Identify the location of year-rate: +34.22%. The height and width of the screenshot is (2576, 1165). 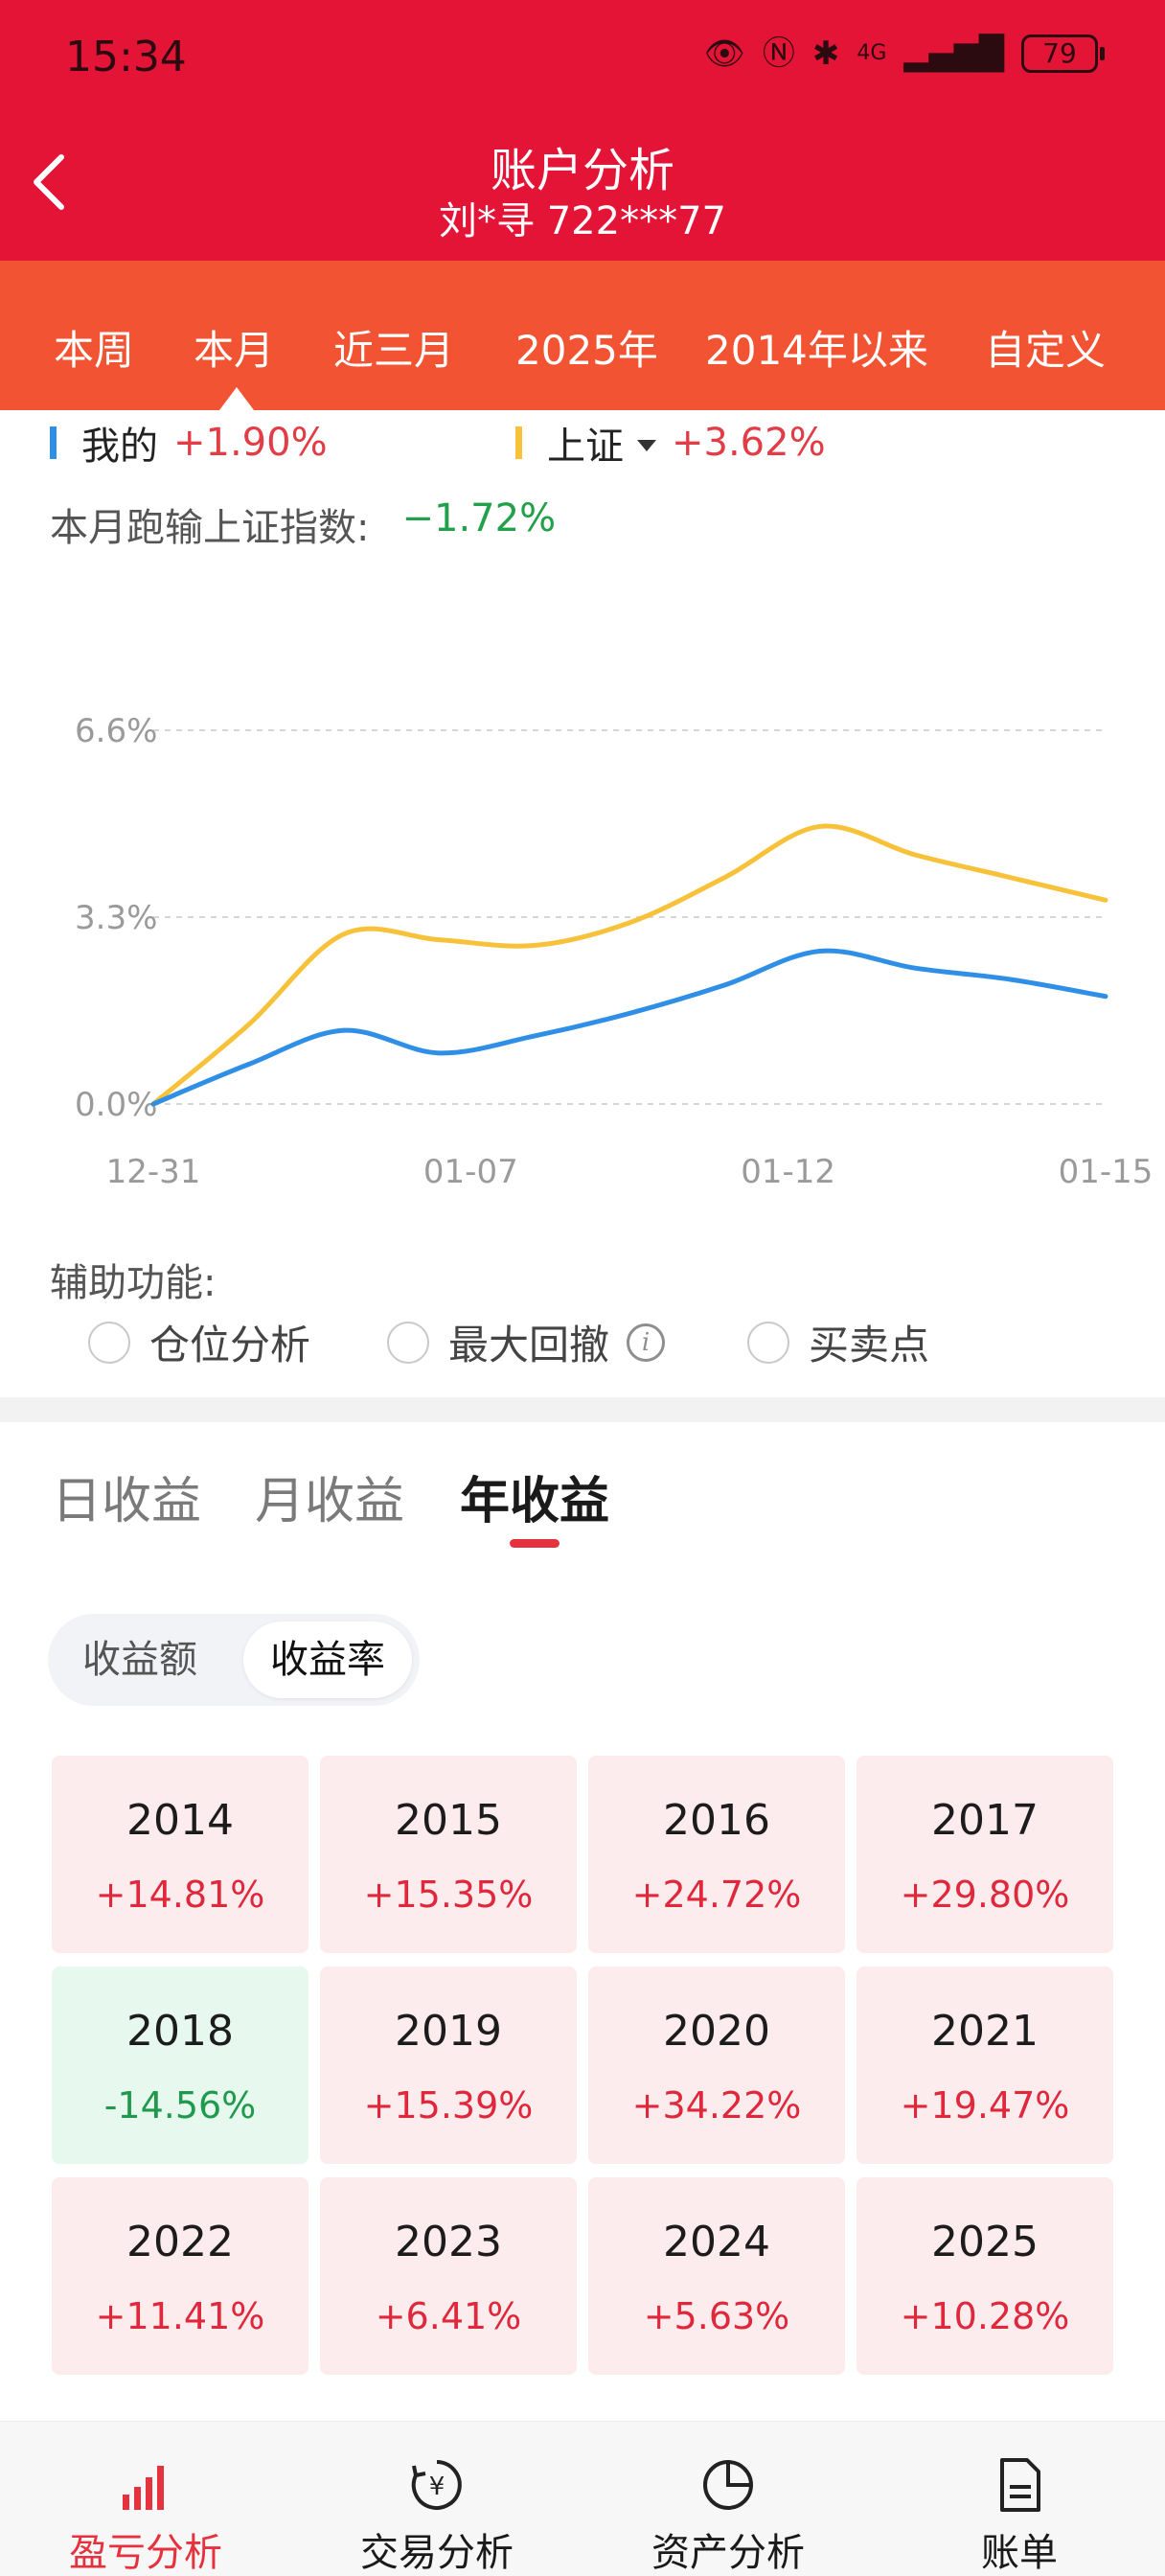
(717, 2105).